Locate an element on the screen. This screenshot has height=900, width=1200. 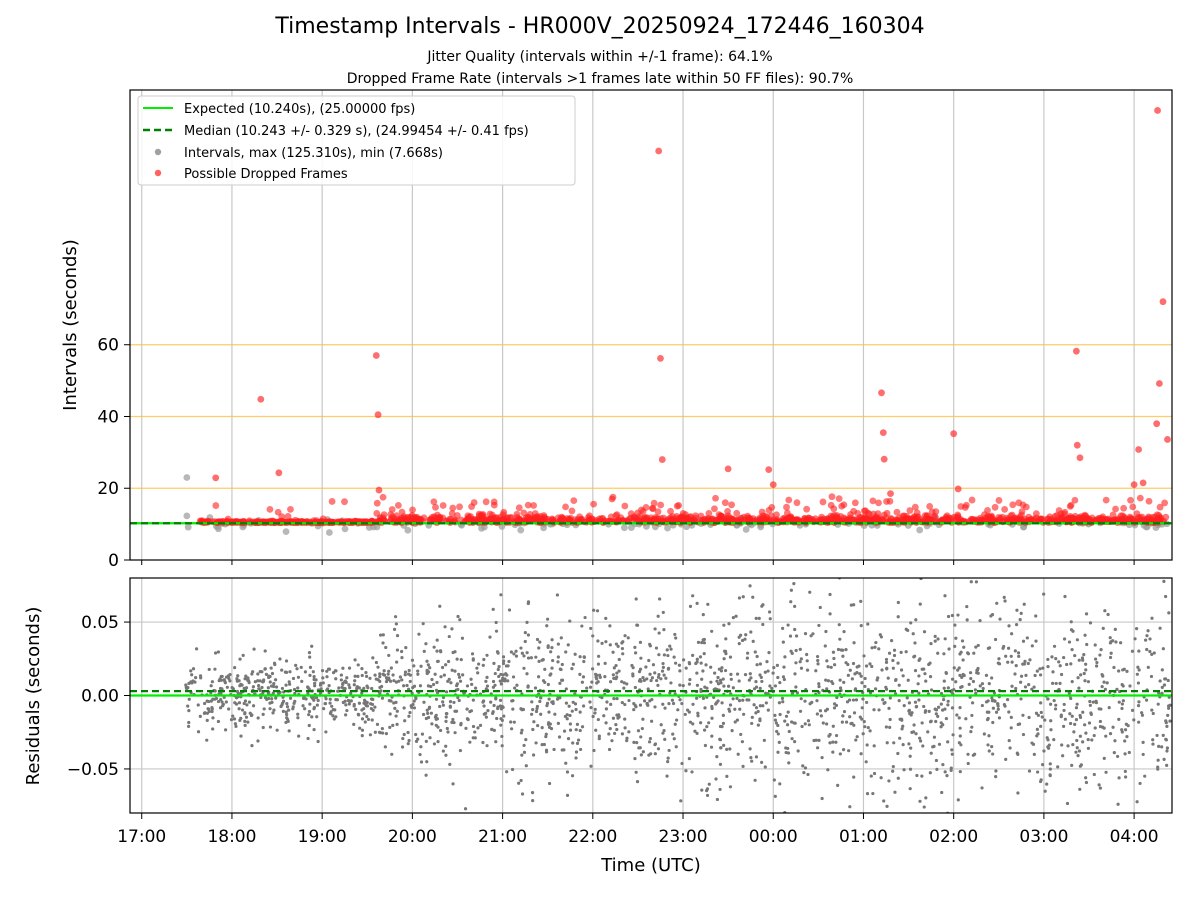
x-axis-label: Time (UTC) is located at coordinates (650, 865).